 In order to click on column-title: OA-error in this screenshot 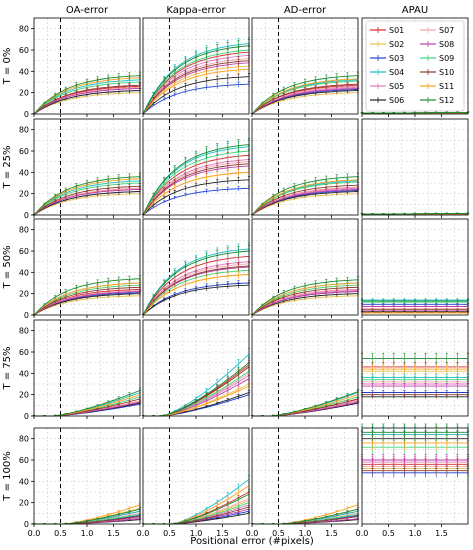, I will do `click(87, 10)`.